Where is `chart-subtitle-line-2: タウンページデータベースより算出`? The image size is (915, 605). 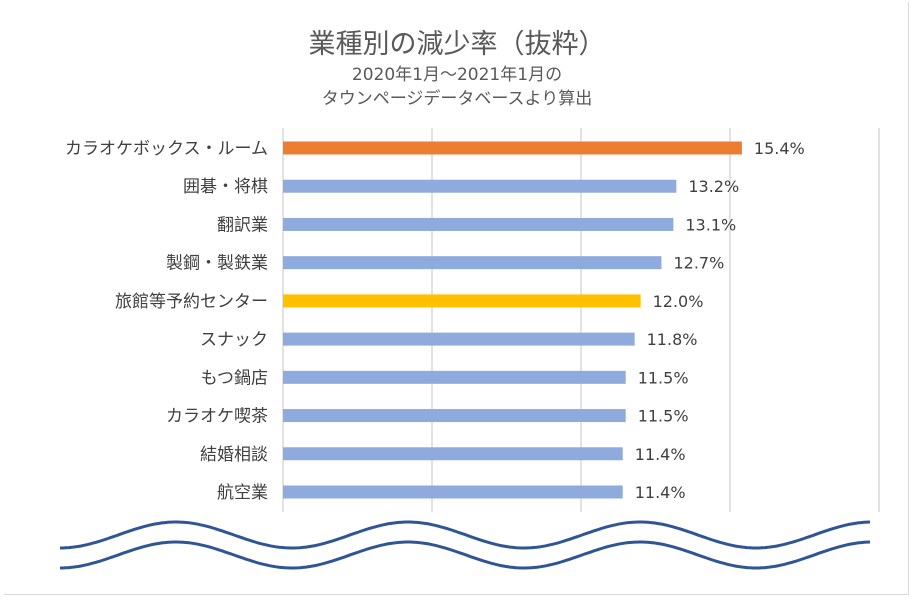
chart-subtitle-line-2: タウンページデータベースより算出 is located at coordinates (457, 98).